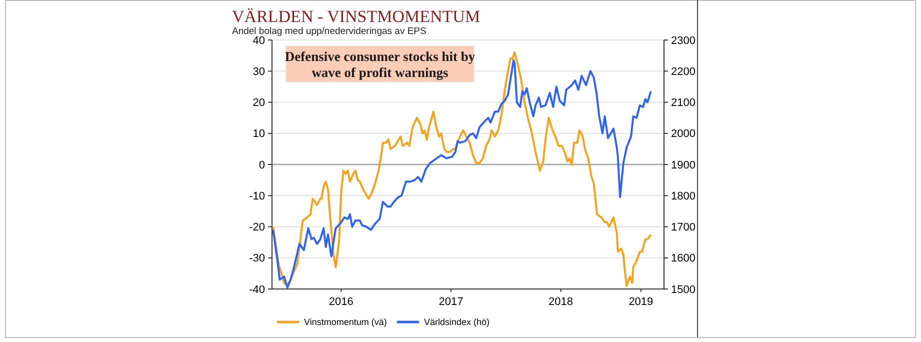 The image size is (921, 342). I want to click on y2-tick-label: 2100, so click(683, 103).